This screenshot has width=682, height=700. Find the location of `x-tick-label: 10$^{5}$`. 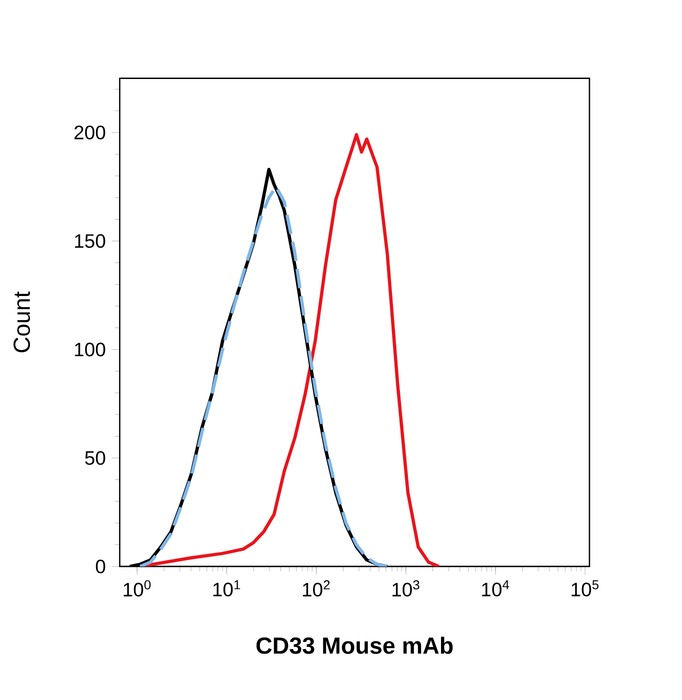

x-tick-label: 10$^{5}$ is located at coordinates (585, 588).